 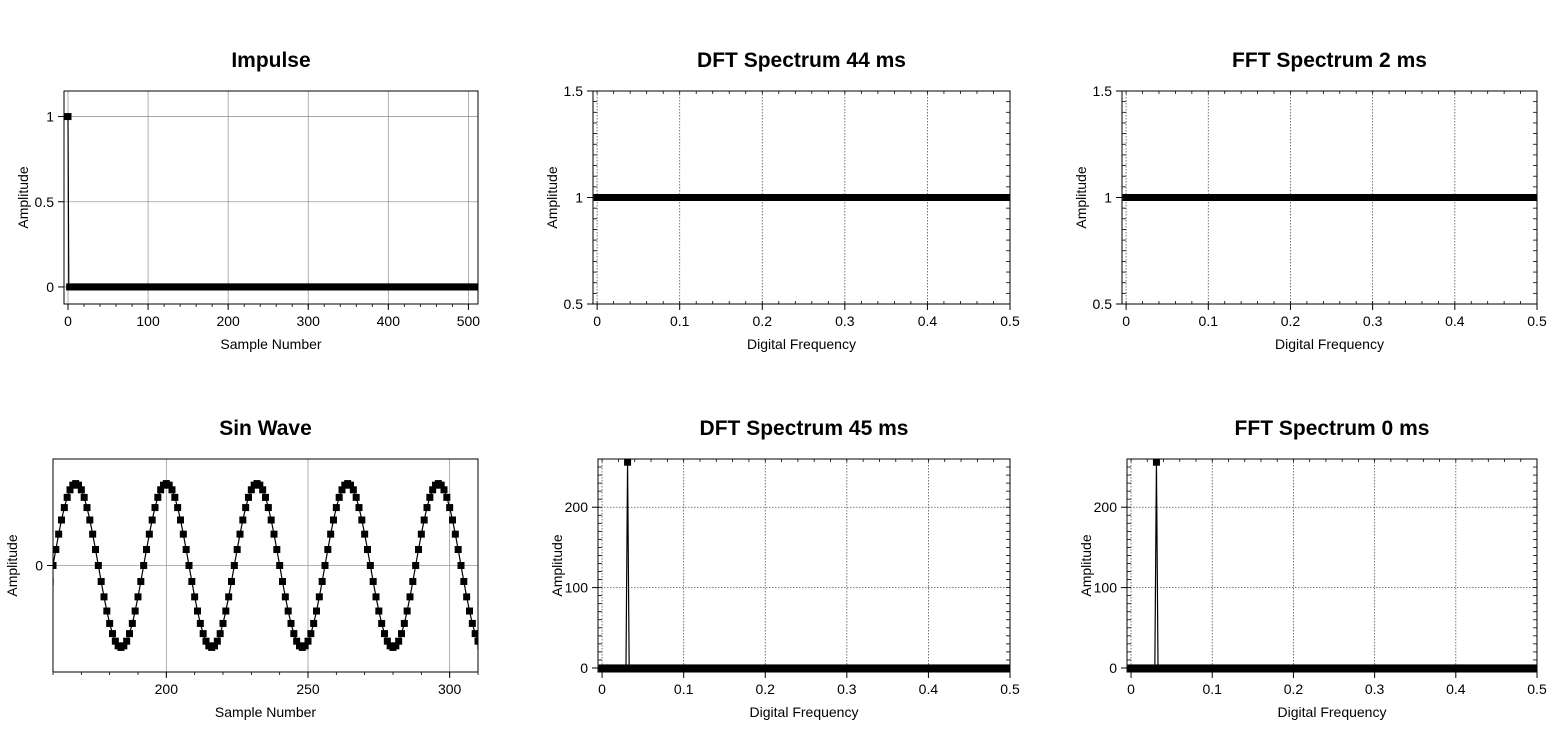 What do you see at coordinates (45, 202) in the screenshot?
I see `y-tick-label: 0.5` at bounding box center [45, 202].